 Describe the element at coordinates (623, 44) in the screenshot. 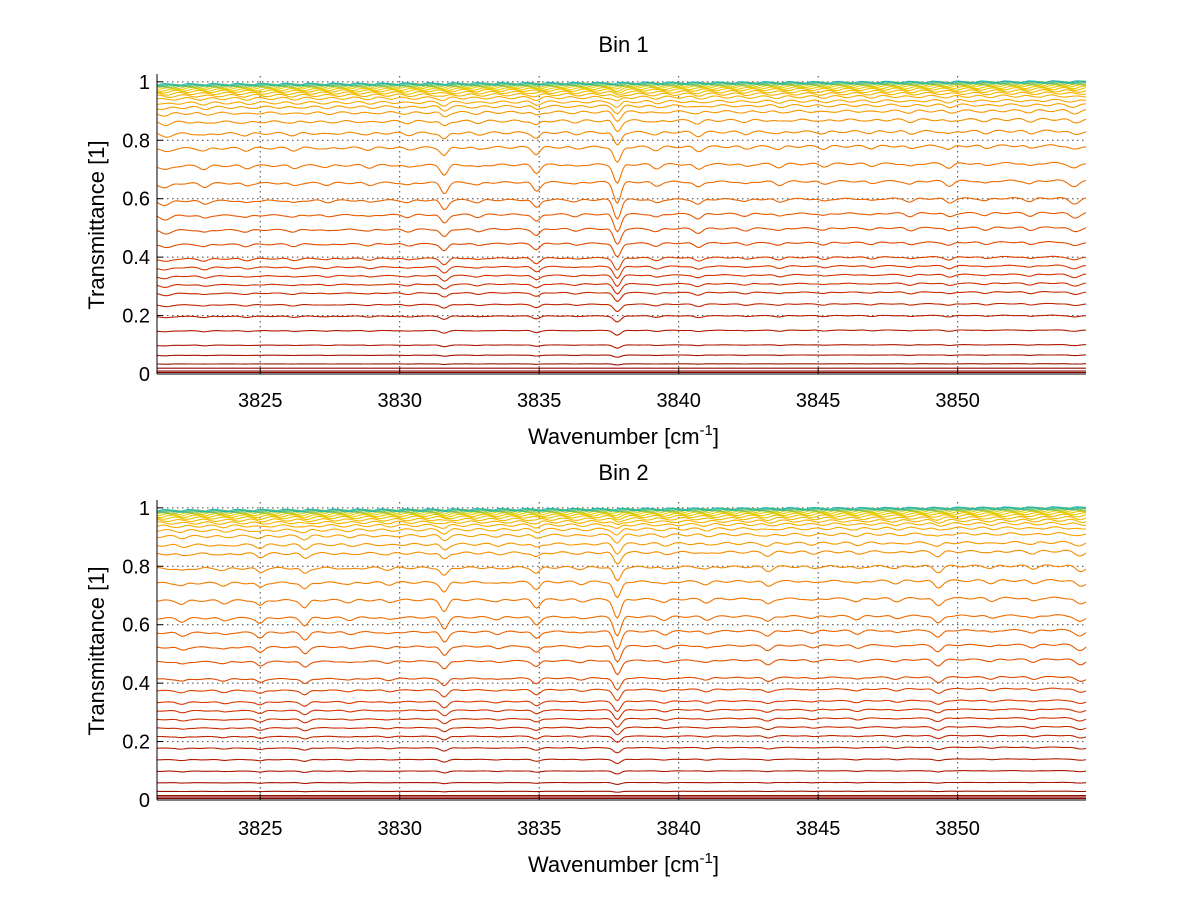

I see `chart-title: Bin 1` at that location.